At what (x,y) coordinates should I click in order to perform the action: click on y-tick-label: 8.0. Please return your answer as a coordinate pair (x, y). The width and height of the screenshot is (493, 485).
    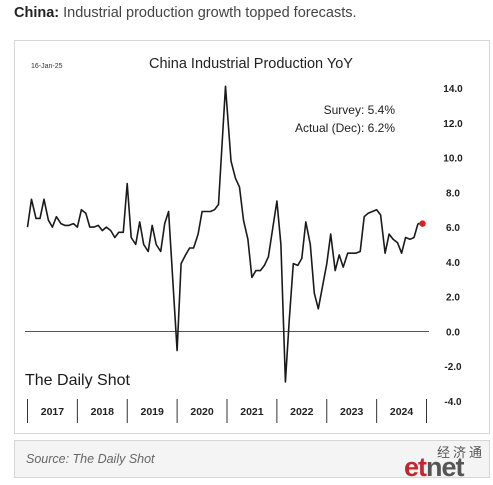
    Looking at the image, I should click on (453, 193).